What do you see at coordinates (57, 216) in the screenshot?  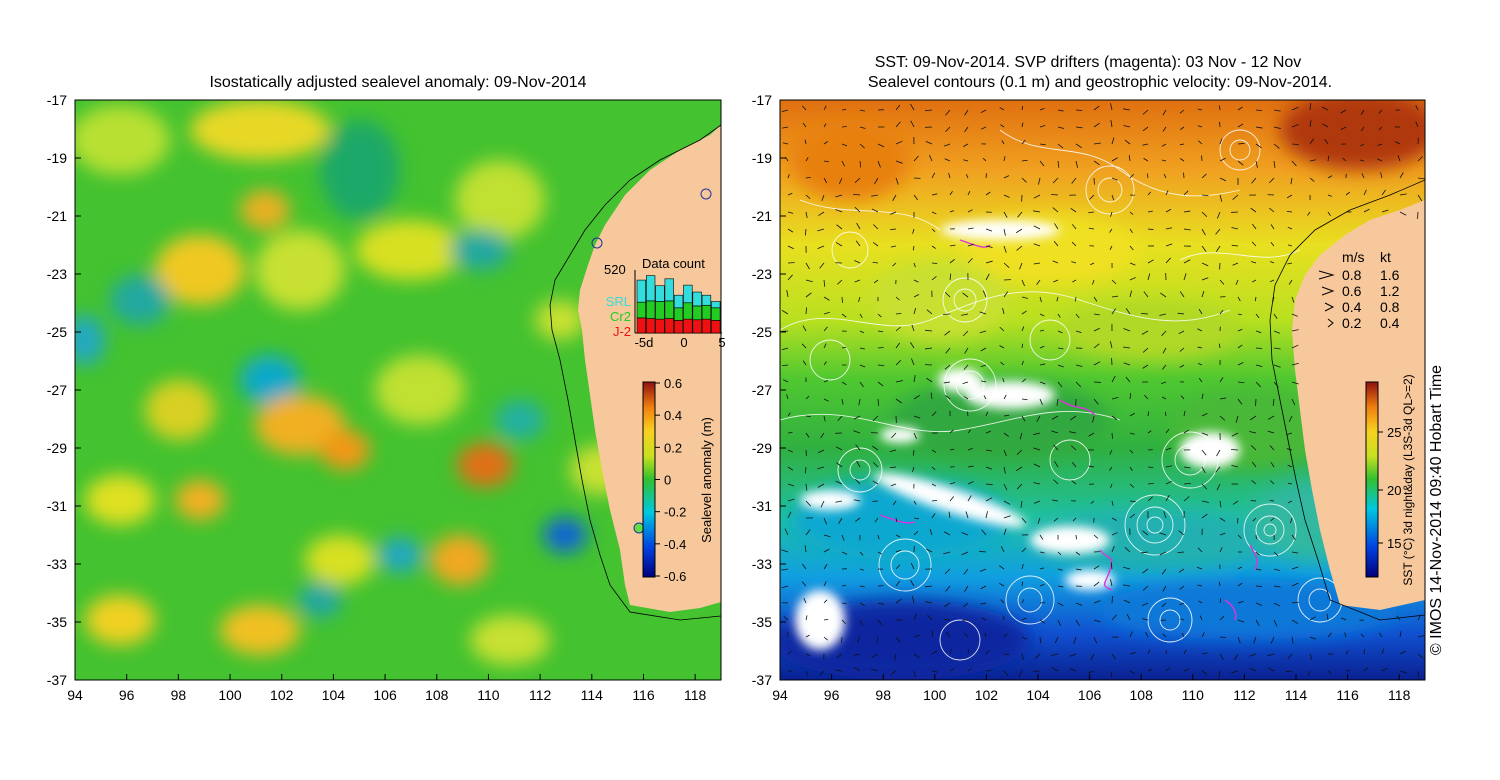 I see `left-y-tick-label: -21` at bounding box center [57, 216].